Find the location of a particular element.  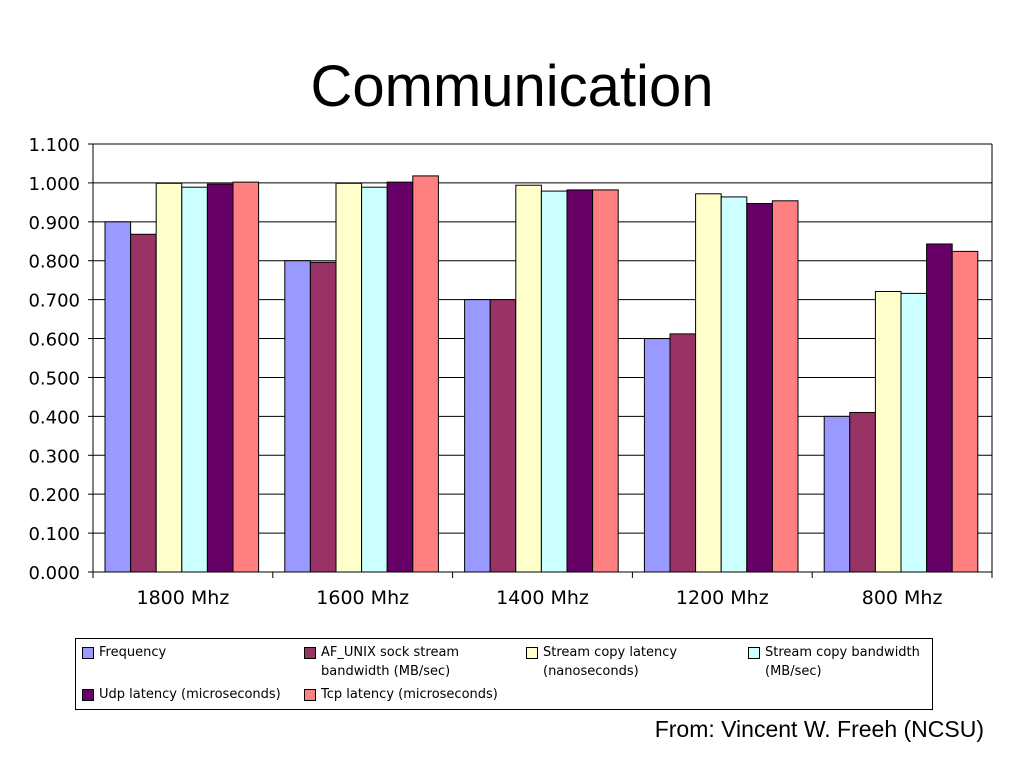

y-tick-label: 1.000 is located at coordinates (54, 184).